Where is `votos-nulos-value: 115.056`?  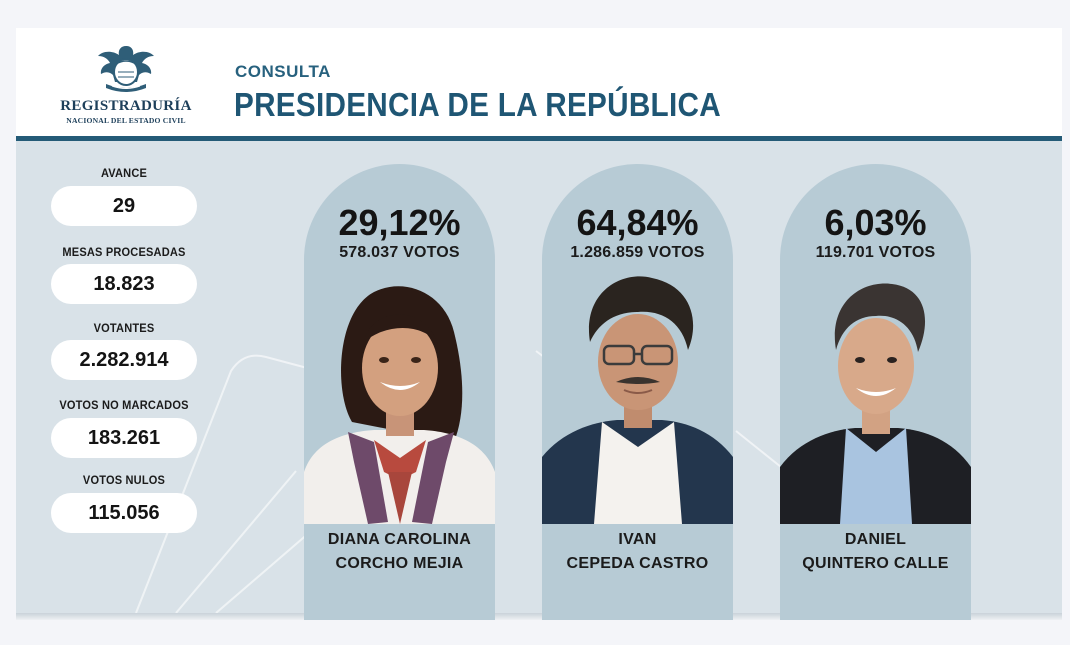
votos-nulos-value: 115.056 is located at coordinates (124, 513).